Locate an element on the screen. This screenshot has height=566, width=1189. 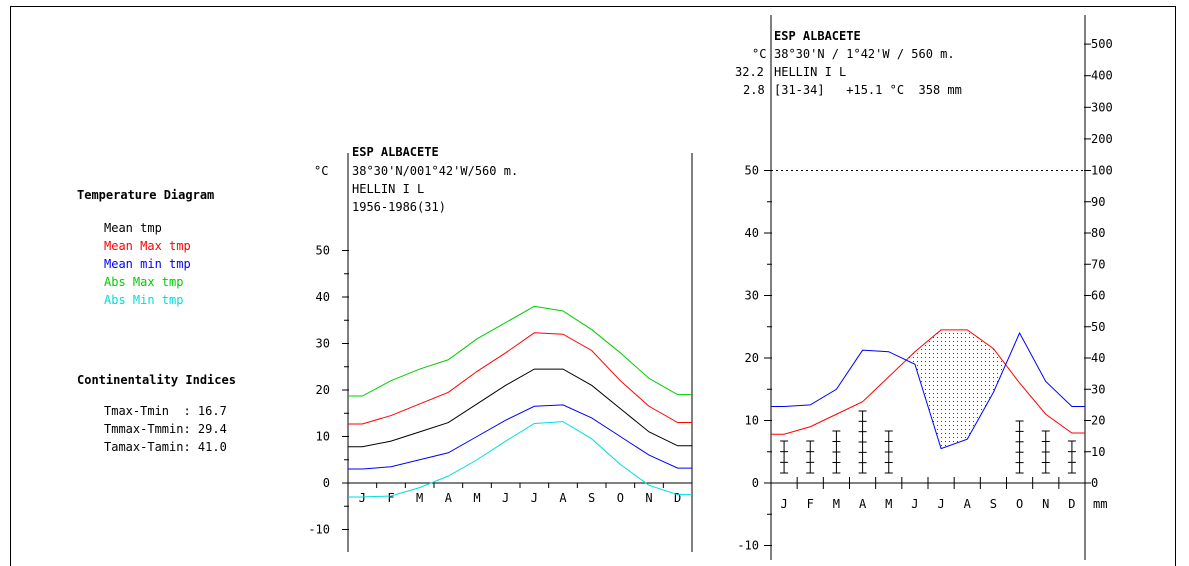
chart2-x-tick-label: D is located at coordinates (1071, 504).